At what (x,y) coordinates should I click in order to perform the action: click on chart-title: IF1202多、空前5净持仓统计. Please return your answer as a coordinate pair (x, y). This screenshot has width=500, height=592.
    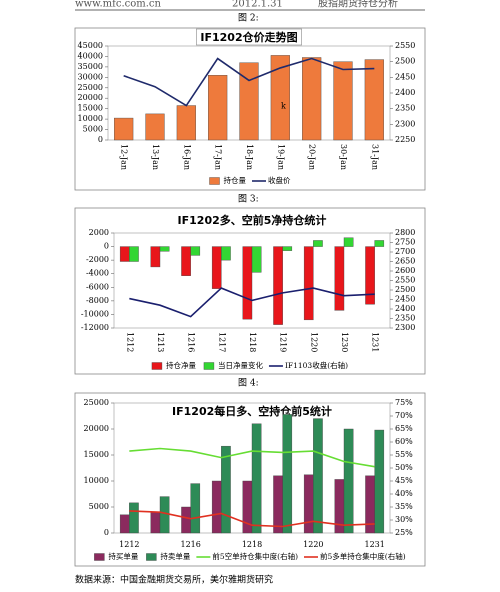
    Looking at the image, I should click on (252, 220).